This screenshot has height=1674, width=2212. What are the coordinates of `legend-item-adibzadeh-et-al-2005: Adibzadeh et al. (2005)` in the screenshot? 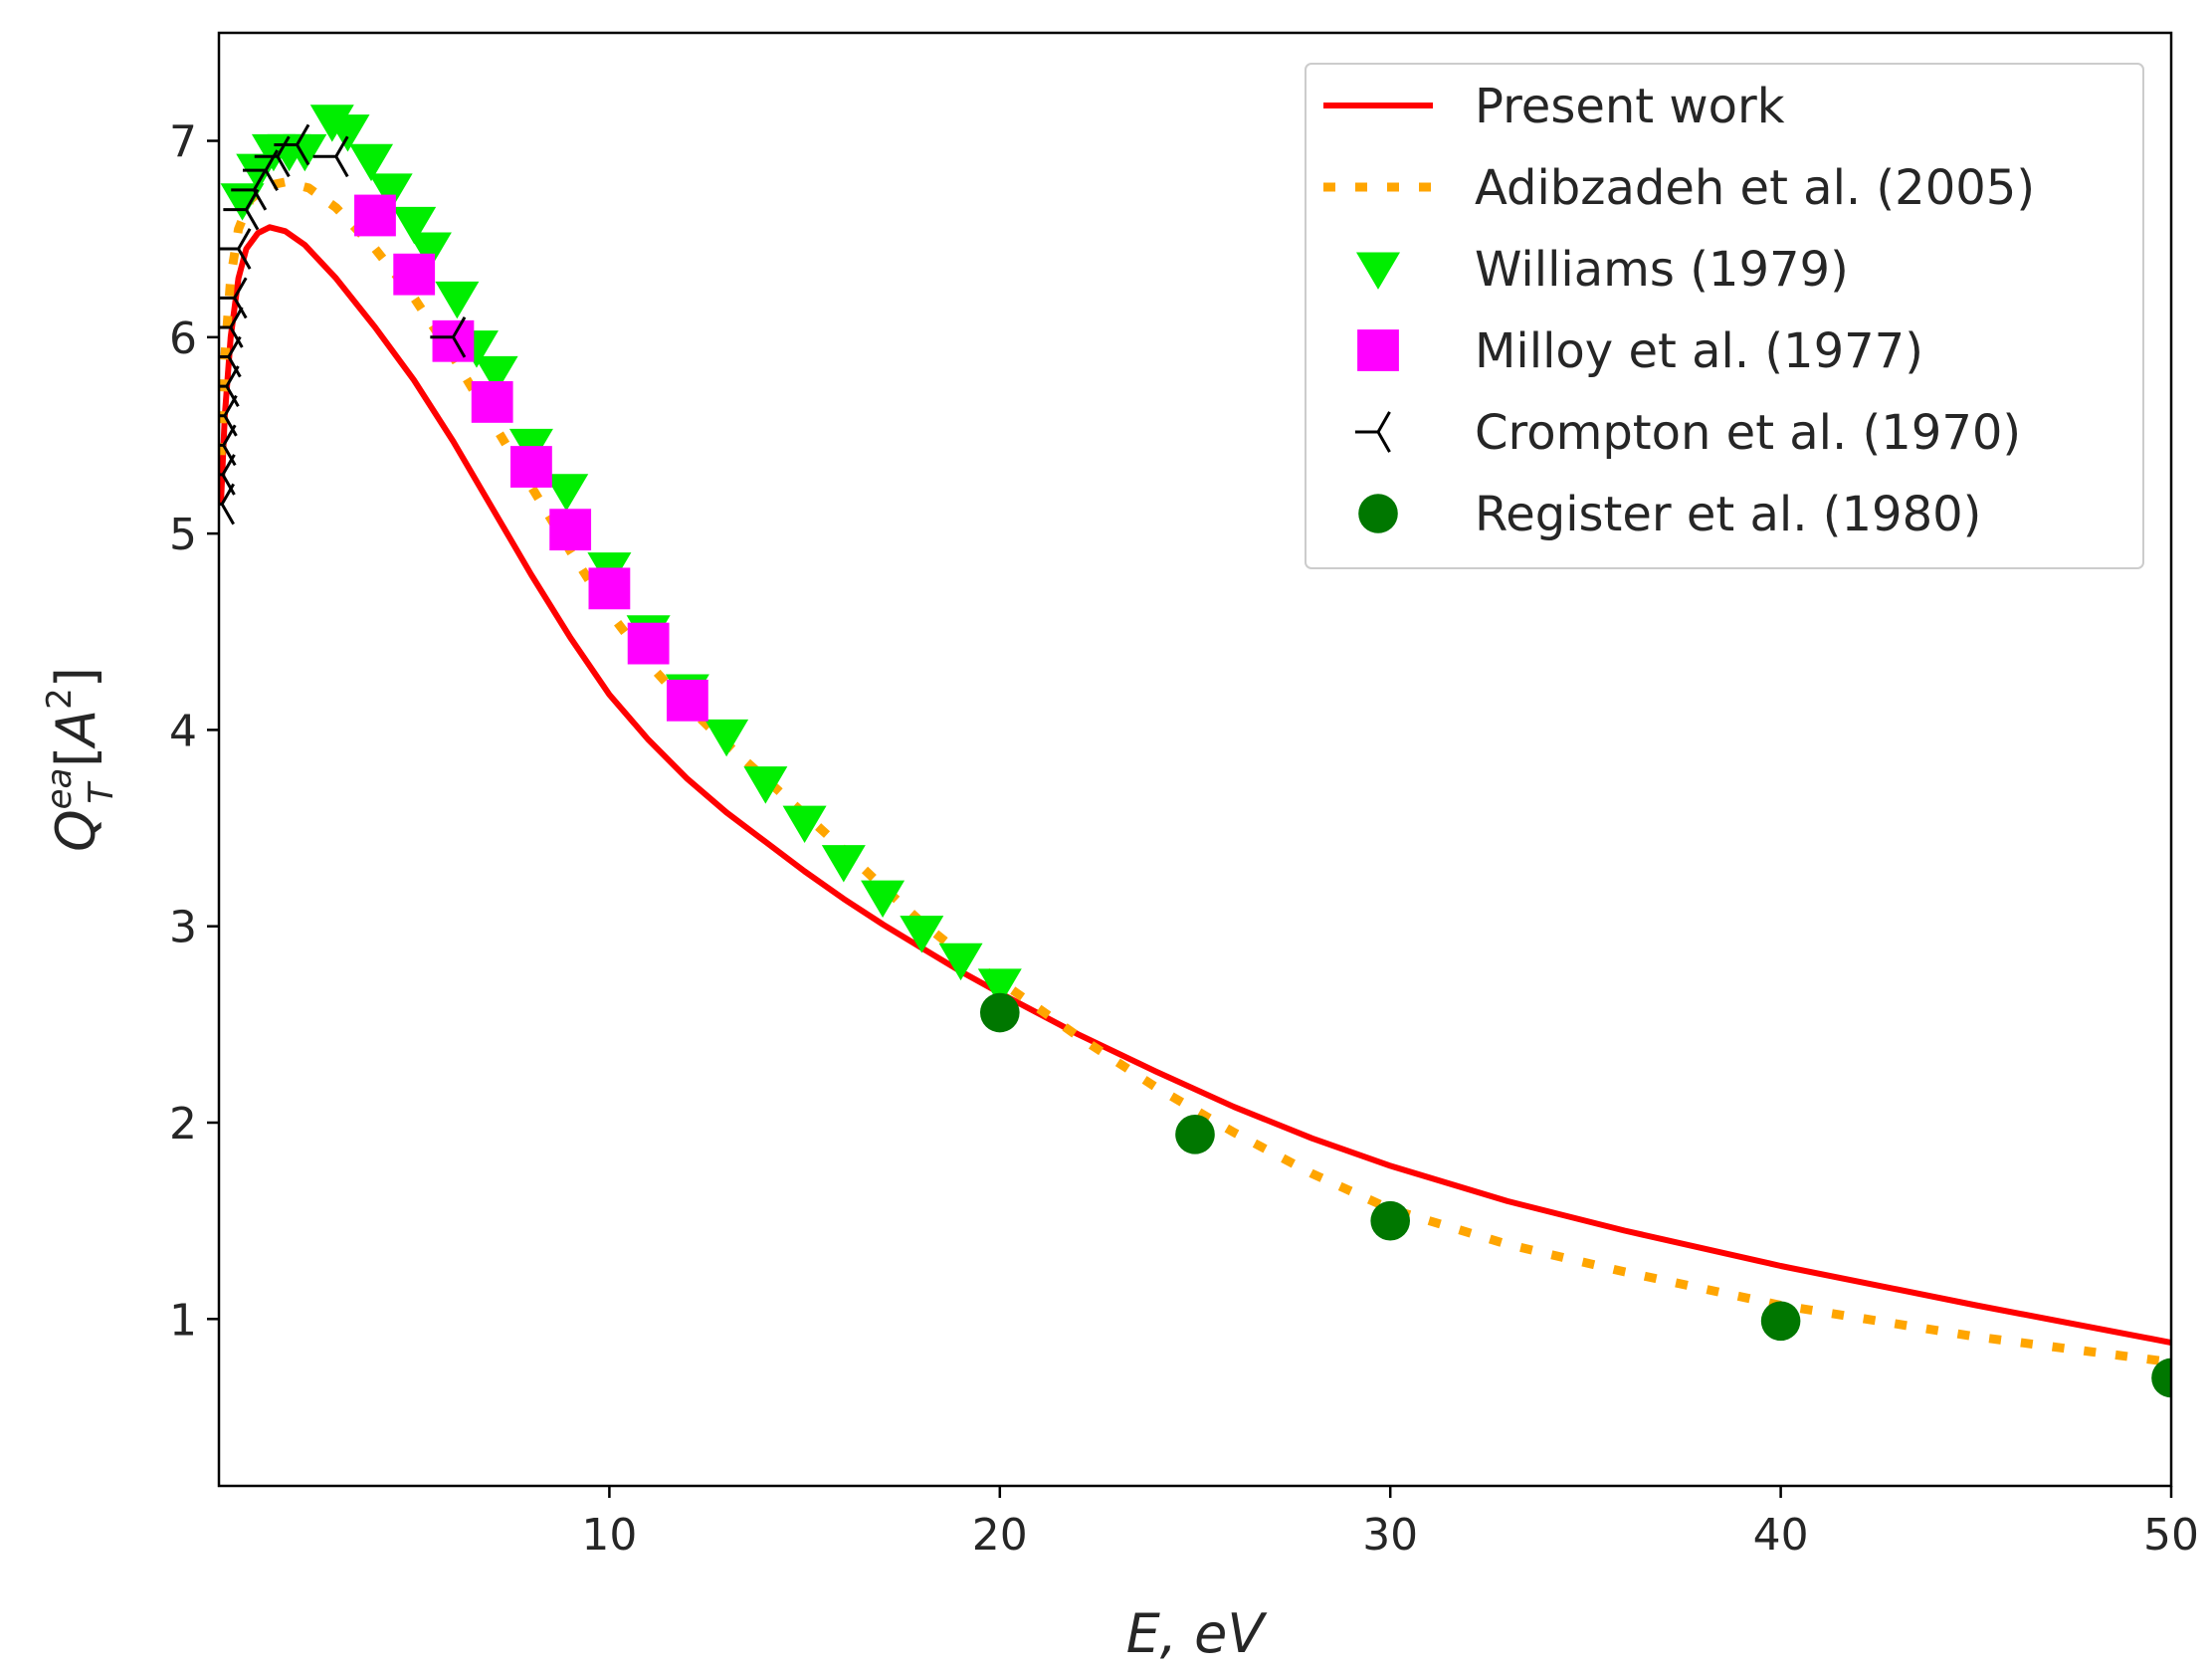 It's located at (1679, 188).